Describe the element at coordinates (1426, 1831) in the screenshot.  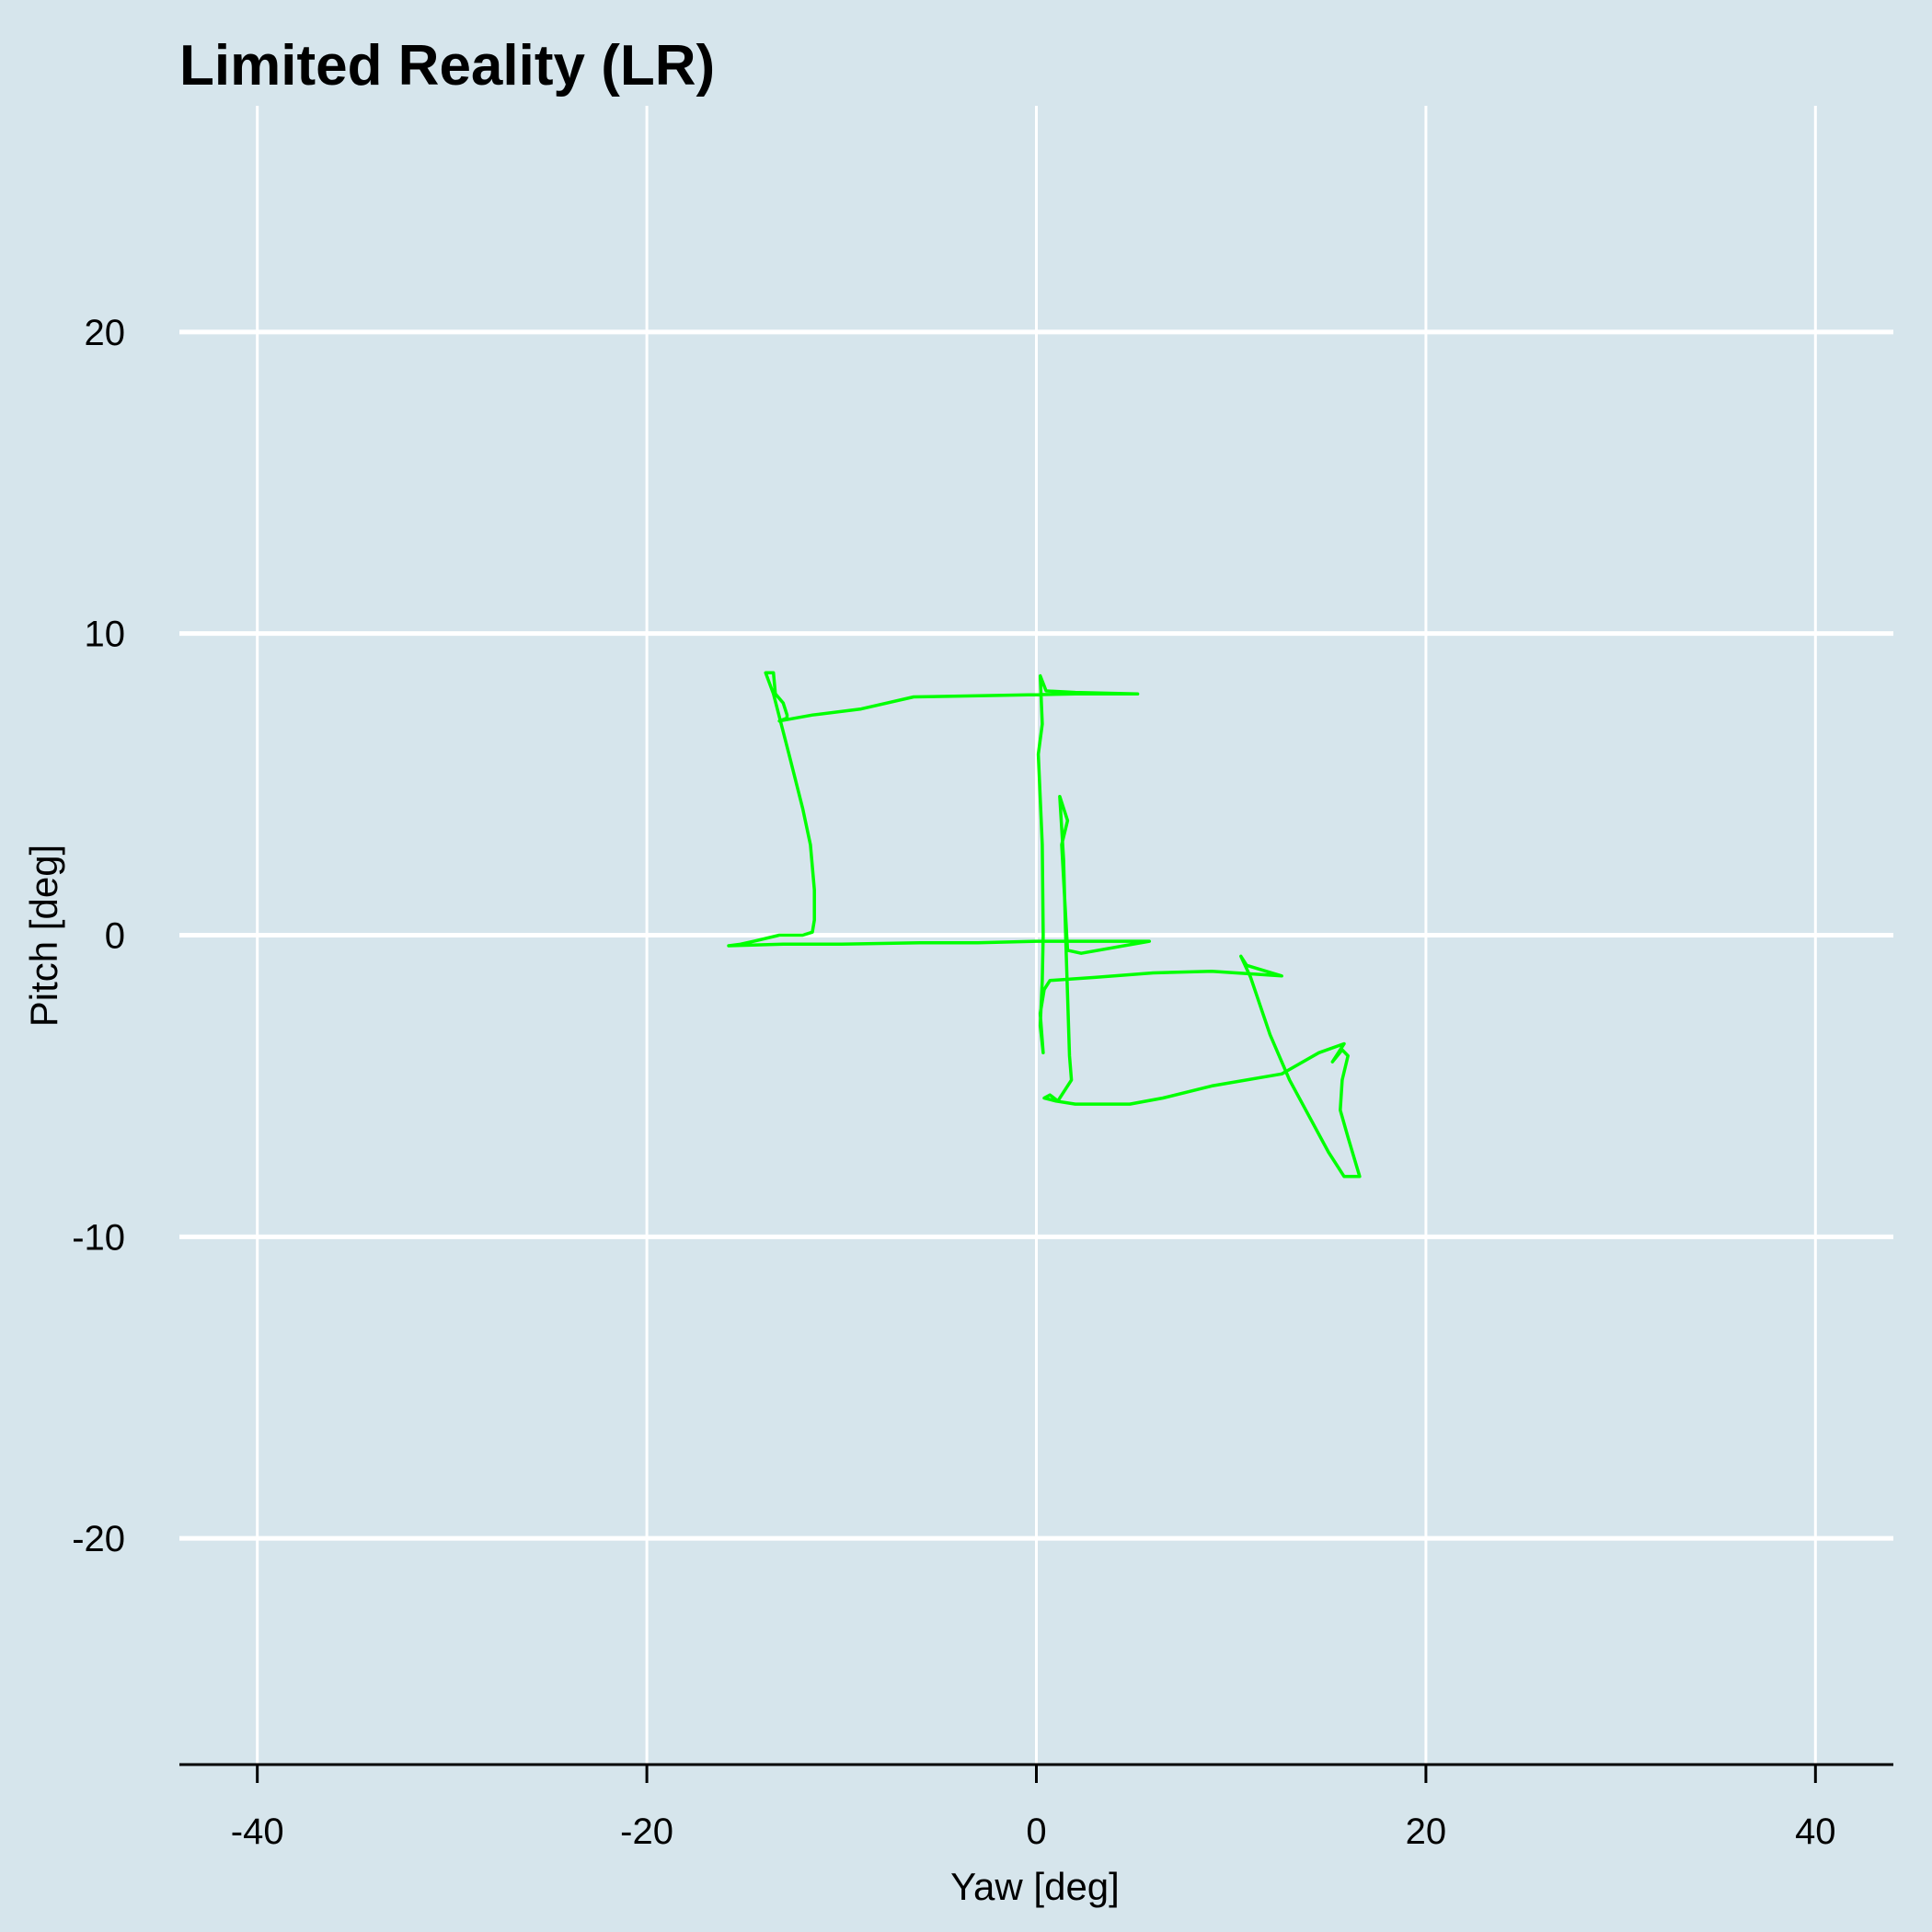
I see `x-tick-label: 20` at that location.